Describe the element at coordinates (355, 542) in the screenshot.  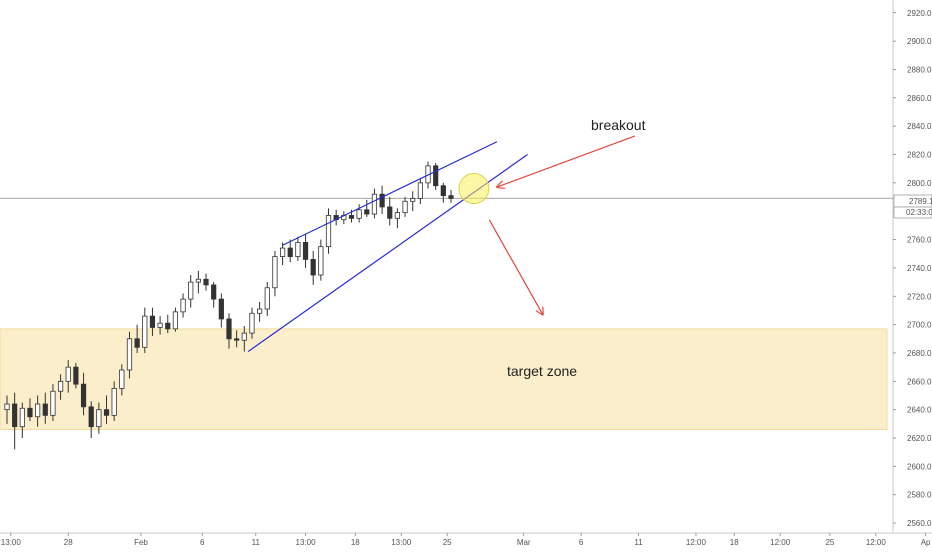
I see `x-tick-label: 18` at that location.